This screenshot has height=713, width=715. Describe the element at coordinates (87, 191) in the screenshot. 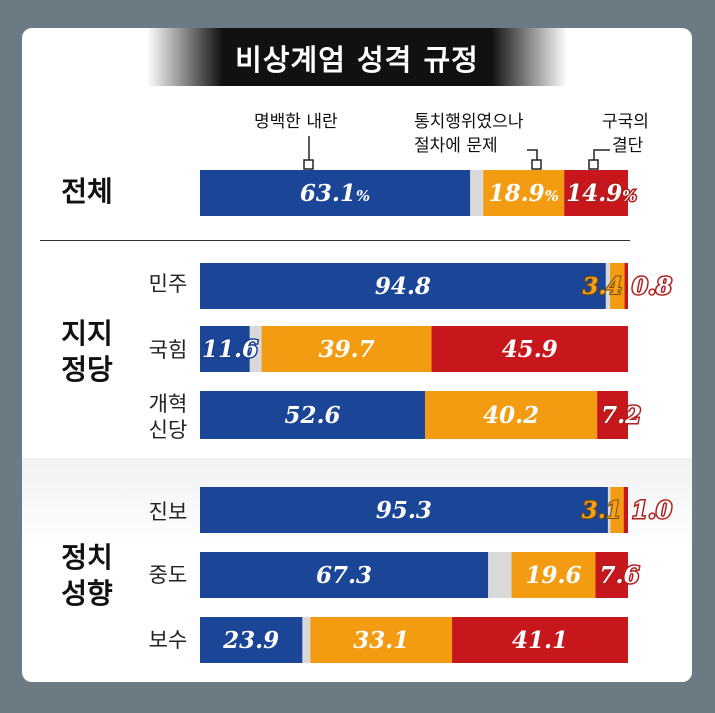

I see `section-total: 전체` at that location.